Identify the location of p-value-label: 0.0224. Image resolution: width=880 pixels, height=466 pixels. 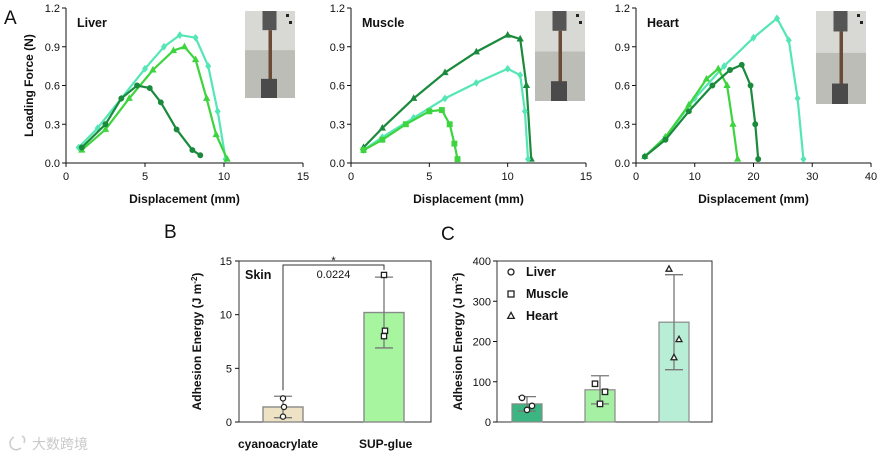
(334, 275).